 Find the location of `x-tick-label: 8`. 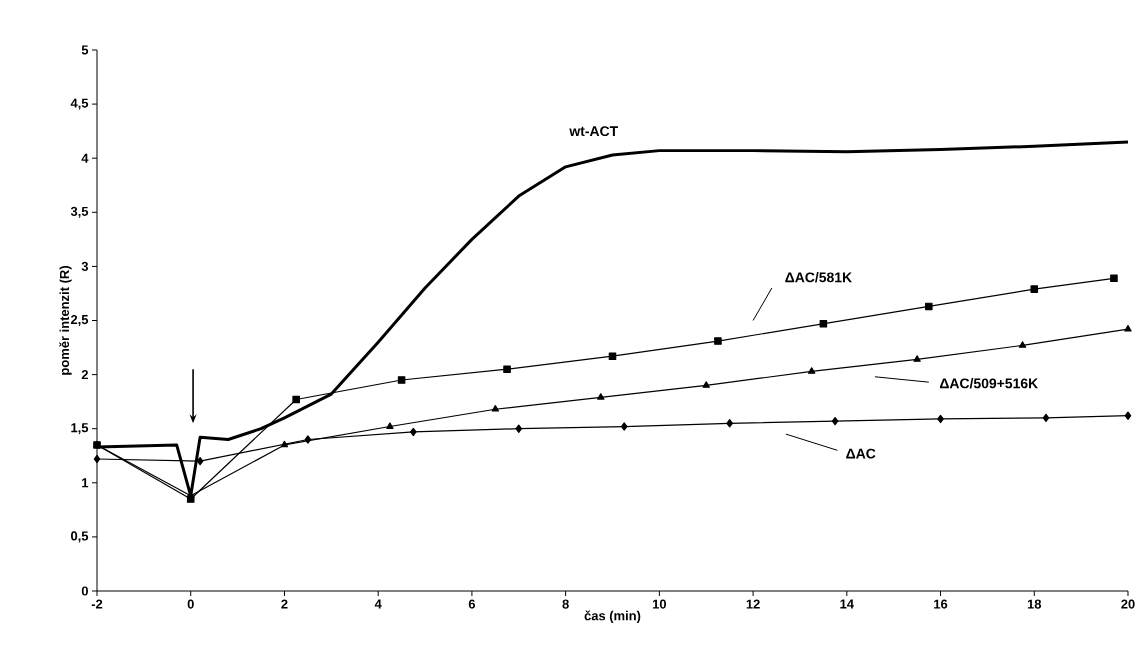

x-tick-label: 8 is located at coordinates (565, 604).